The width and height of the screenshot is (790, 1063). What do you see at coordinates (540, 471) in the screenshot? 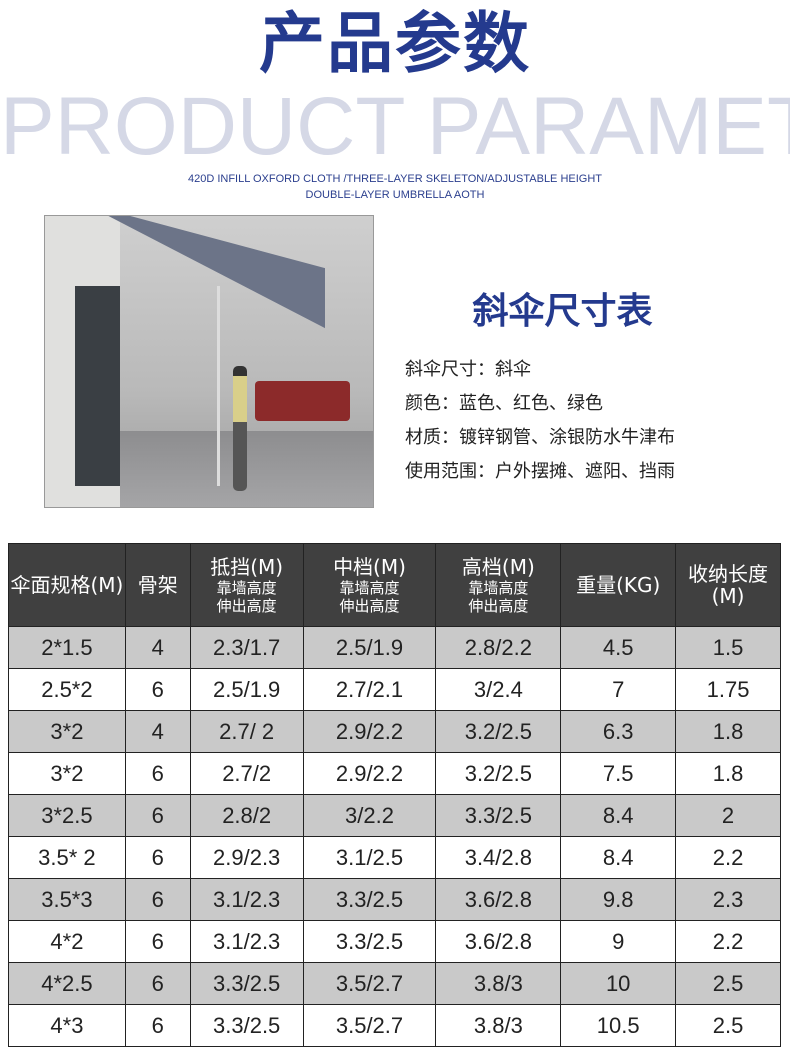
I see `spec-line: 使用范围：户外摆摊、遮阳、挡雨` at bounding box center [540, 471].